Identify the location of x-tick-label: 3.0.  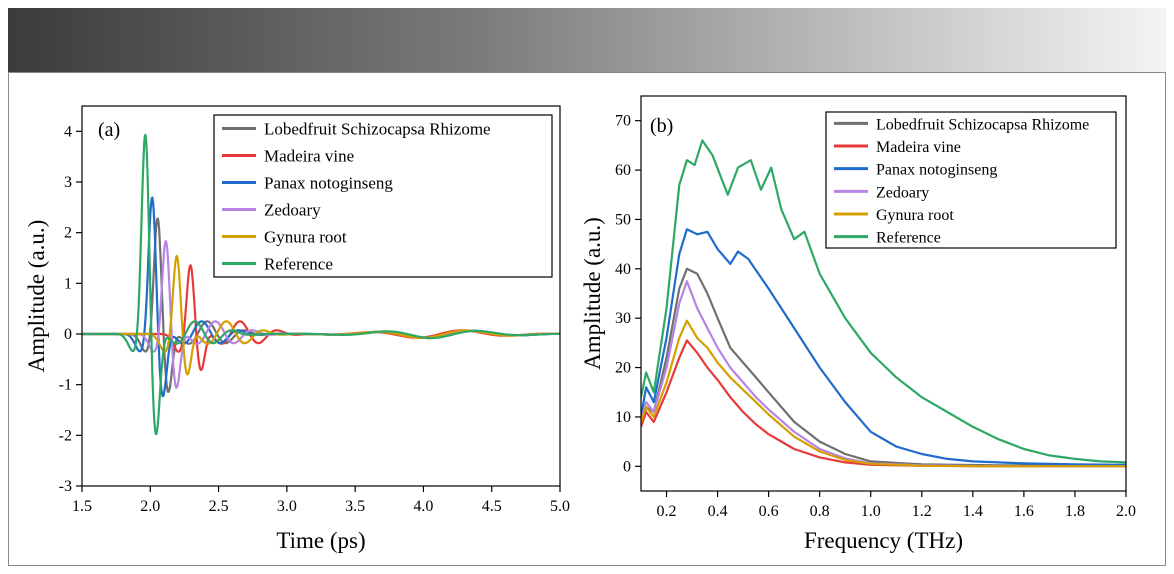
(287, 506).